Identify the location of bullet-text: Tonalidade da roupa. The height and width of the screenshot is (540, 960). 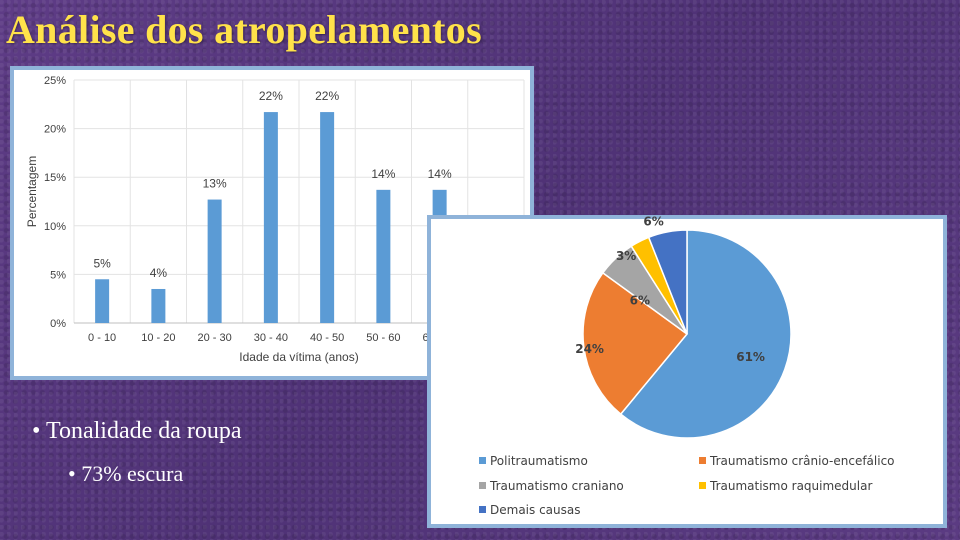
(143, 431).